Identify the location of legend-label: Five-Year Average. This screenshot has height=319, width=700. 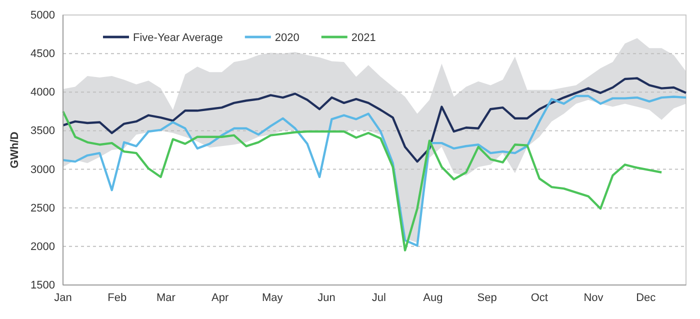
(178, 38).